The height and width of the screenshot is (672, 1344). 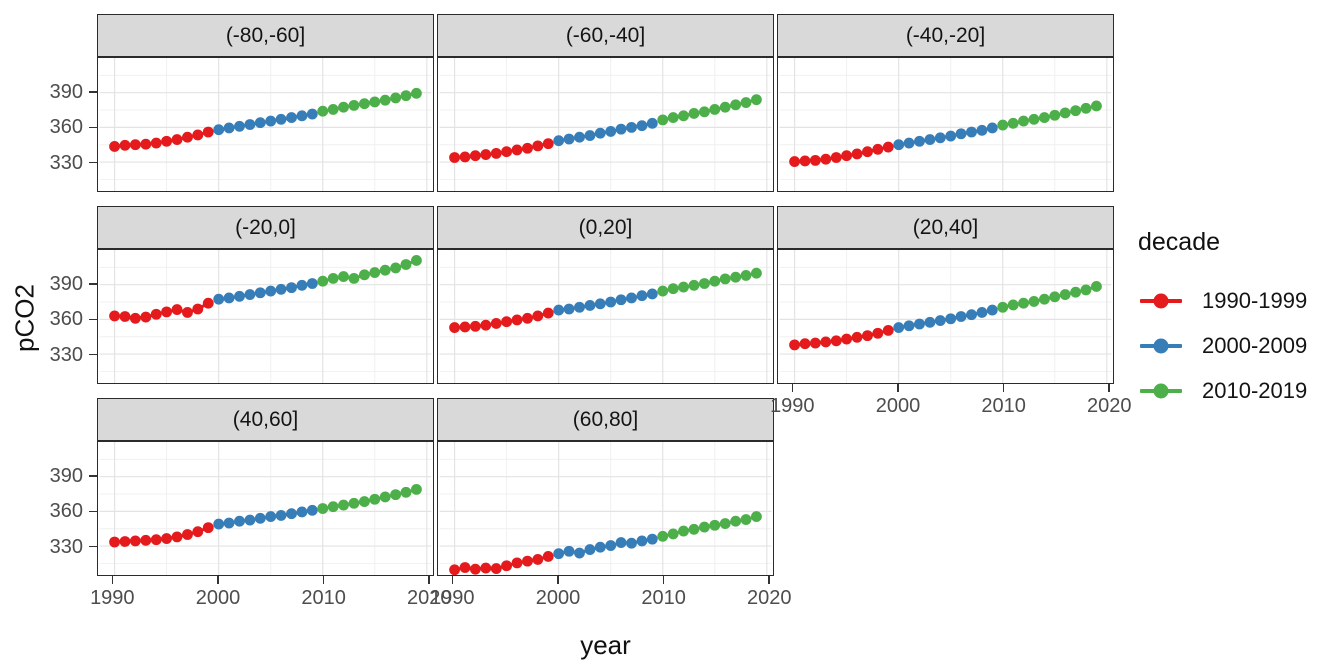 I want to click on facet-strip: (40,60], so click(x=265, y=419).